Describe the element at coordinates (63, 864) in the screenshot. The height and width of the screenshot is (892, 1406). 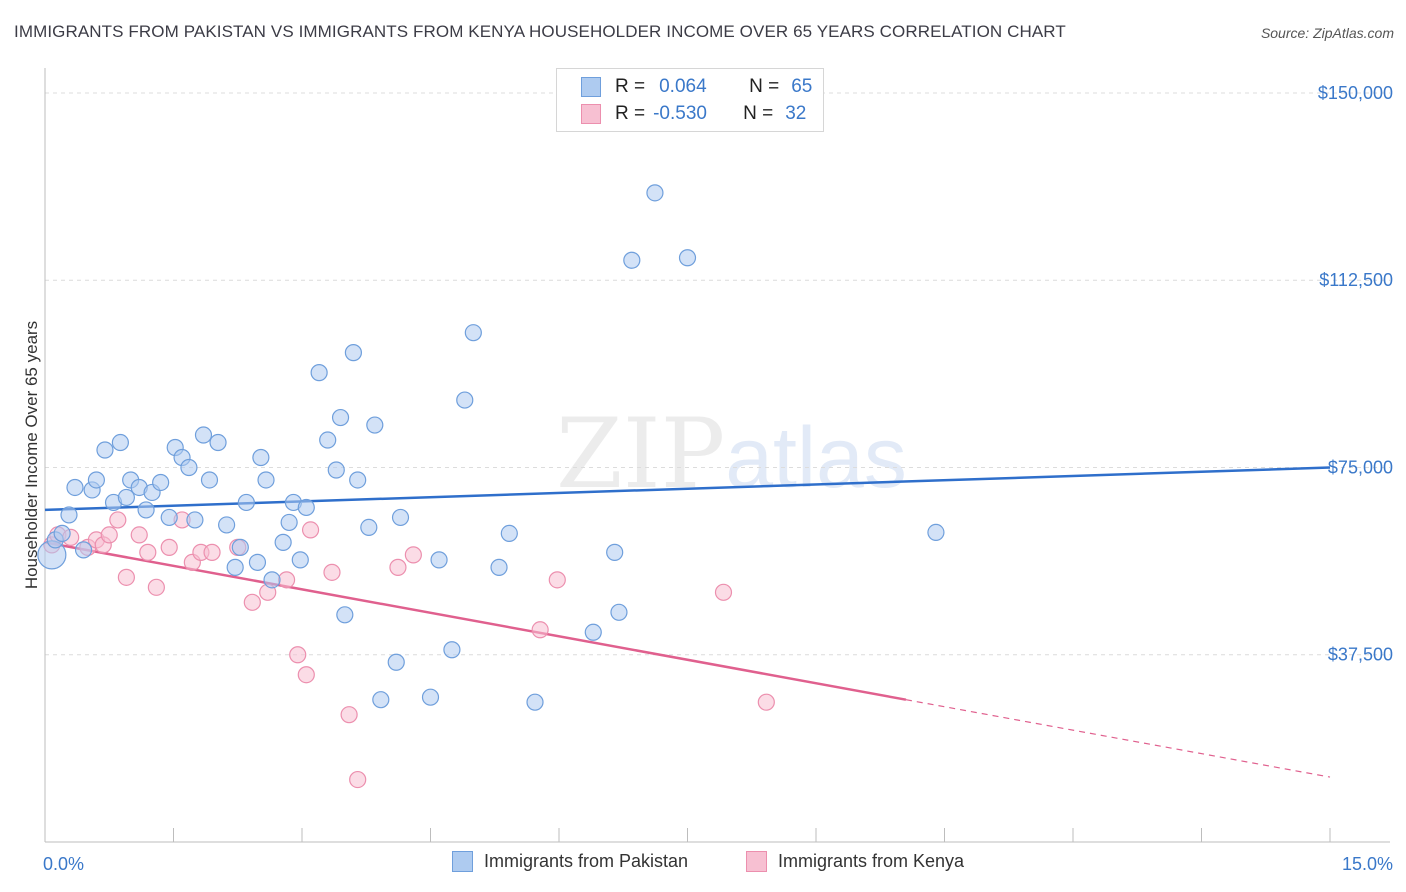
I see `x-tick-label: 0.0%` at that location.